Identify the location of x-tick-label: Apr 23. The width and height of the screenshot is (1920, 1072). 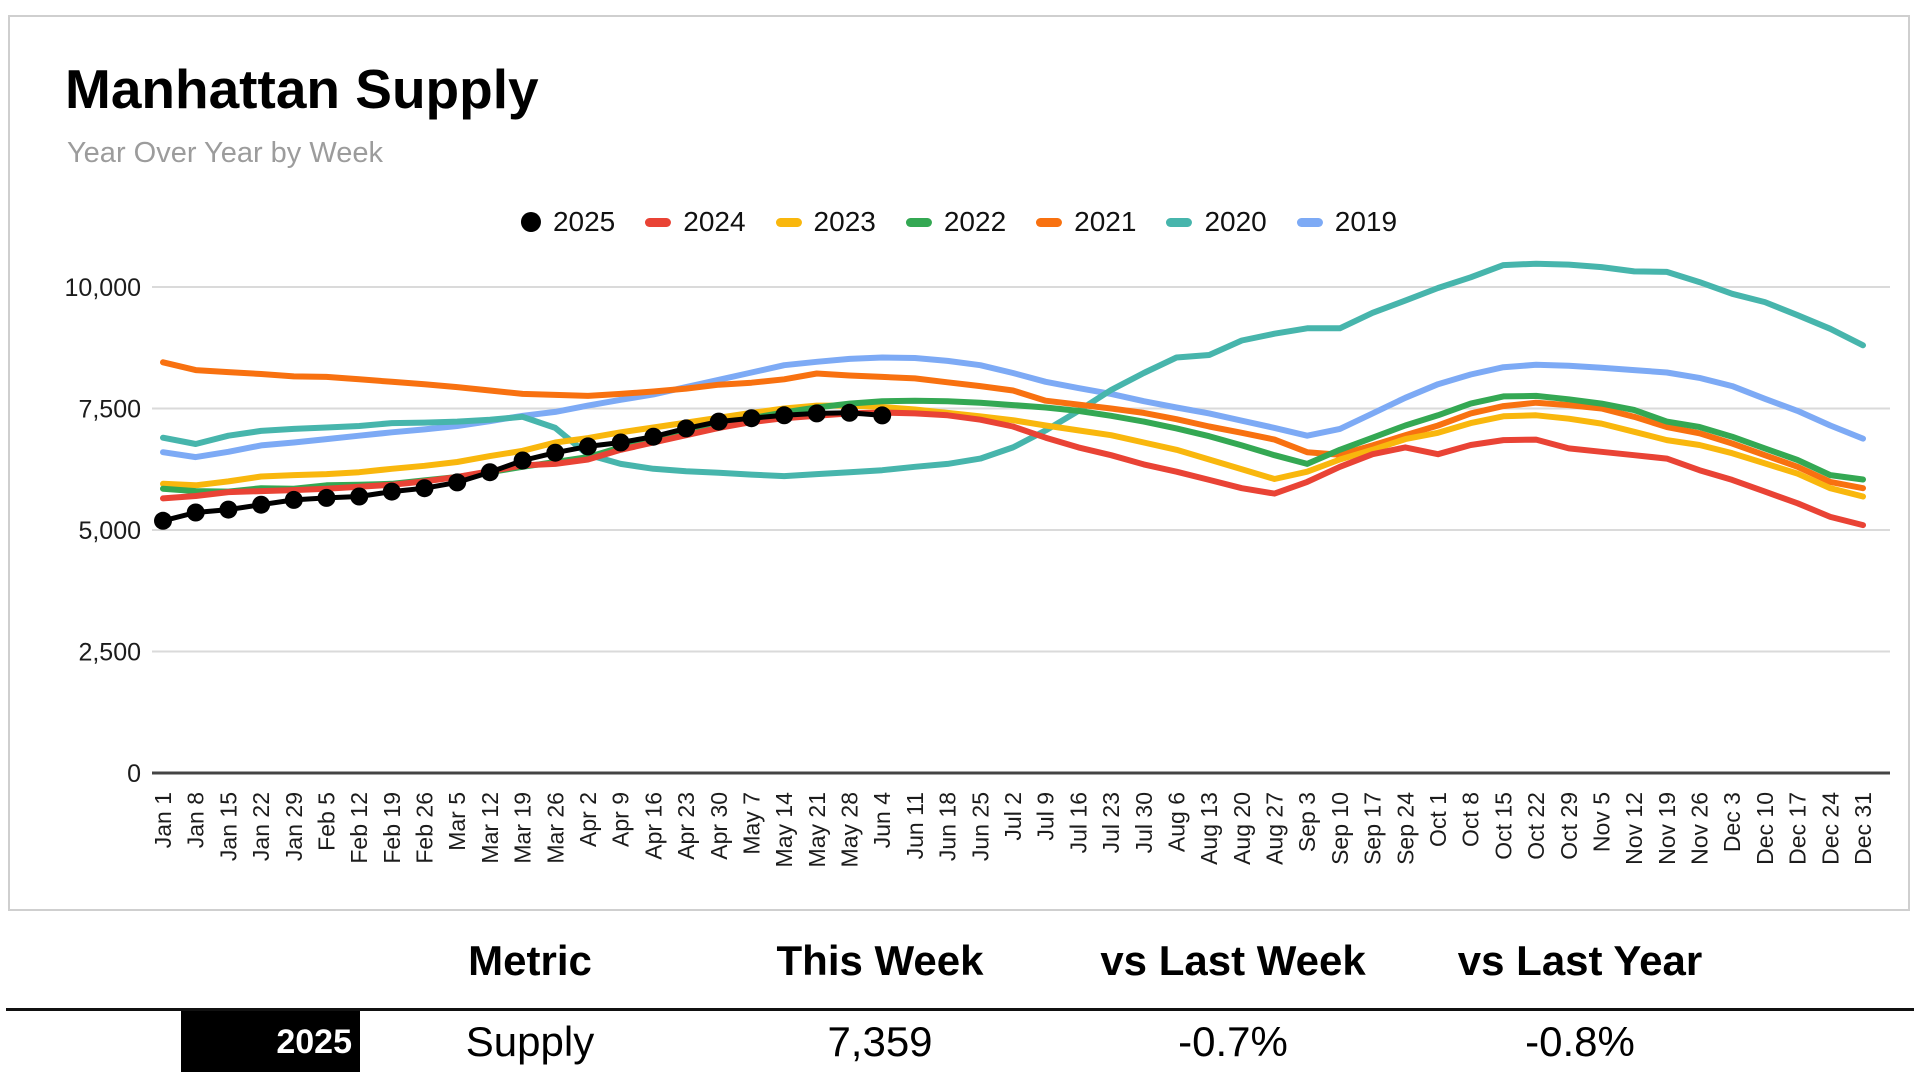
(686, 826).